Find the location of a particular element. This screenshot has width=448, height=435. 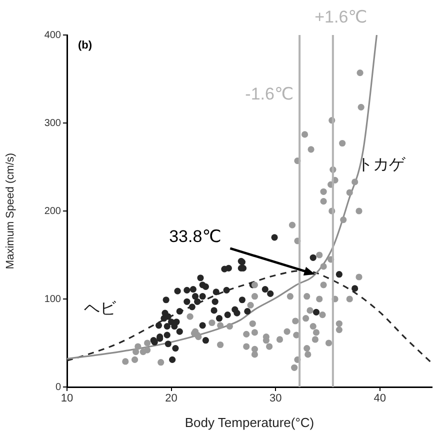

y-tick-label: 100 is located at coordinates (53, 299).